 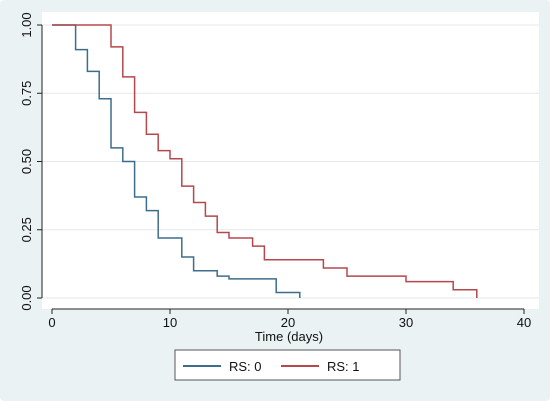 What do you see at coordinates (289, 336) in the screenshot?
I see `x-axis-title: Time (days)` at bounding box center [289, 336].